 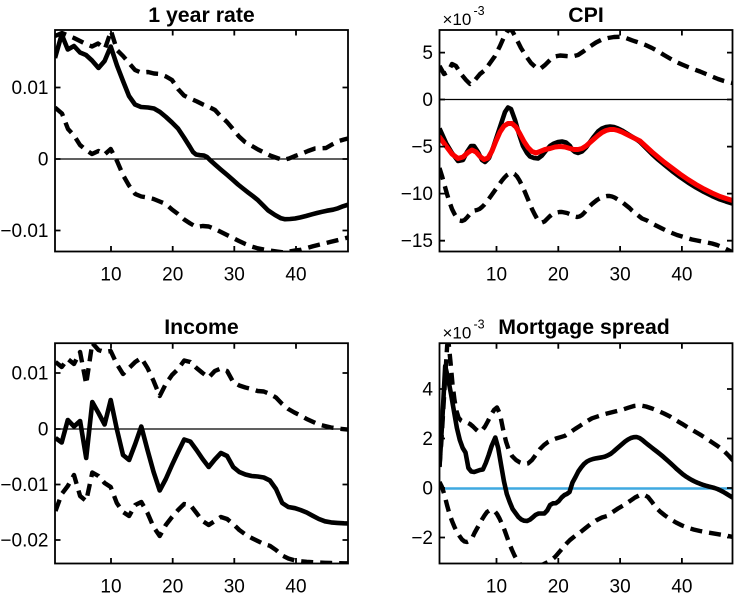 I want to click on svg-text: −15, so click(x=417, y=241).